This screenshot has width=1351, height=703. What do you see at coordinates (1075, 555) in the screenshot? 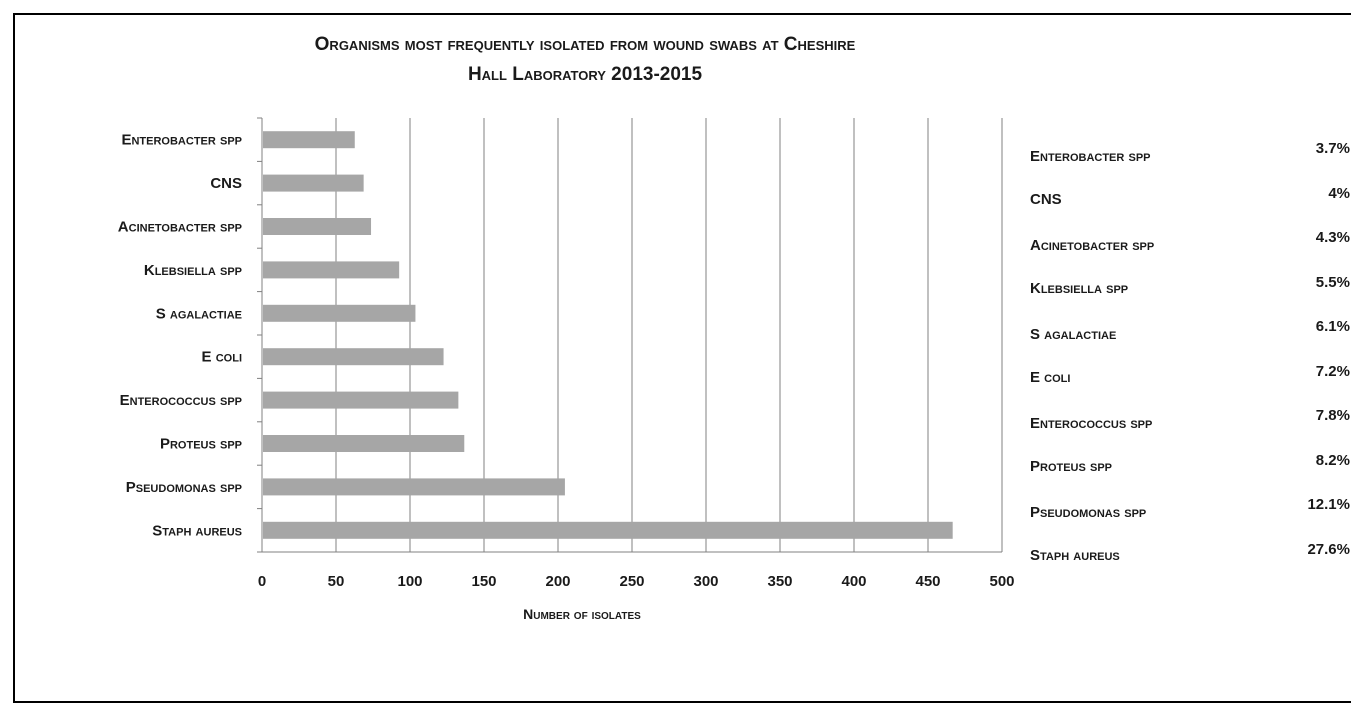
I see `organism-name: Staph aureus` at bounding box center [1075, 555].